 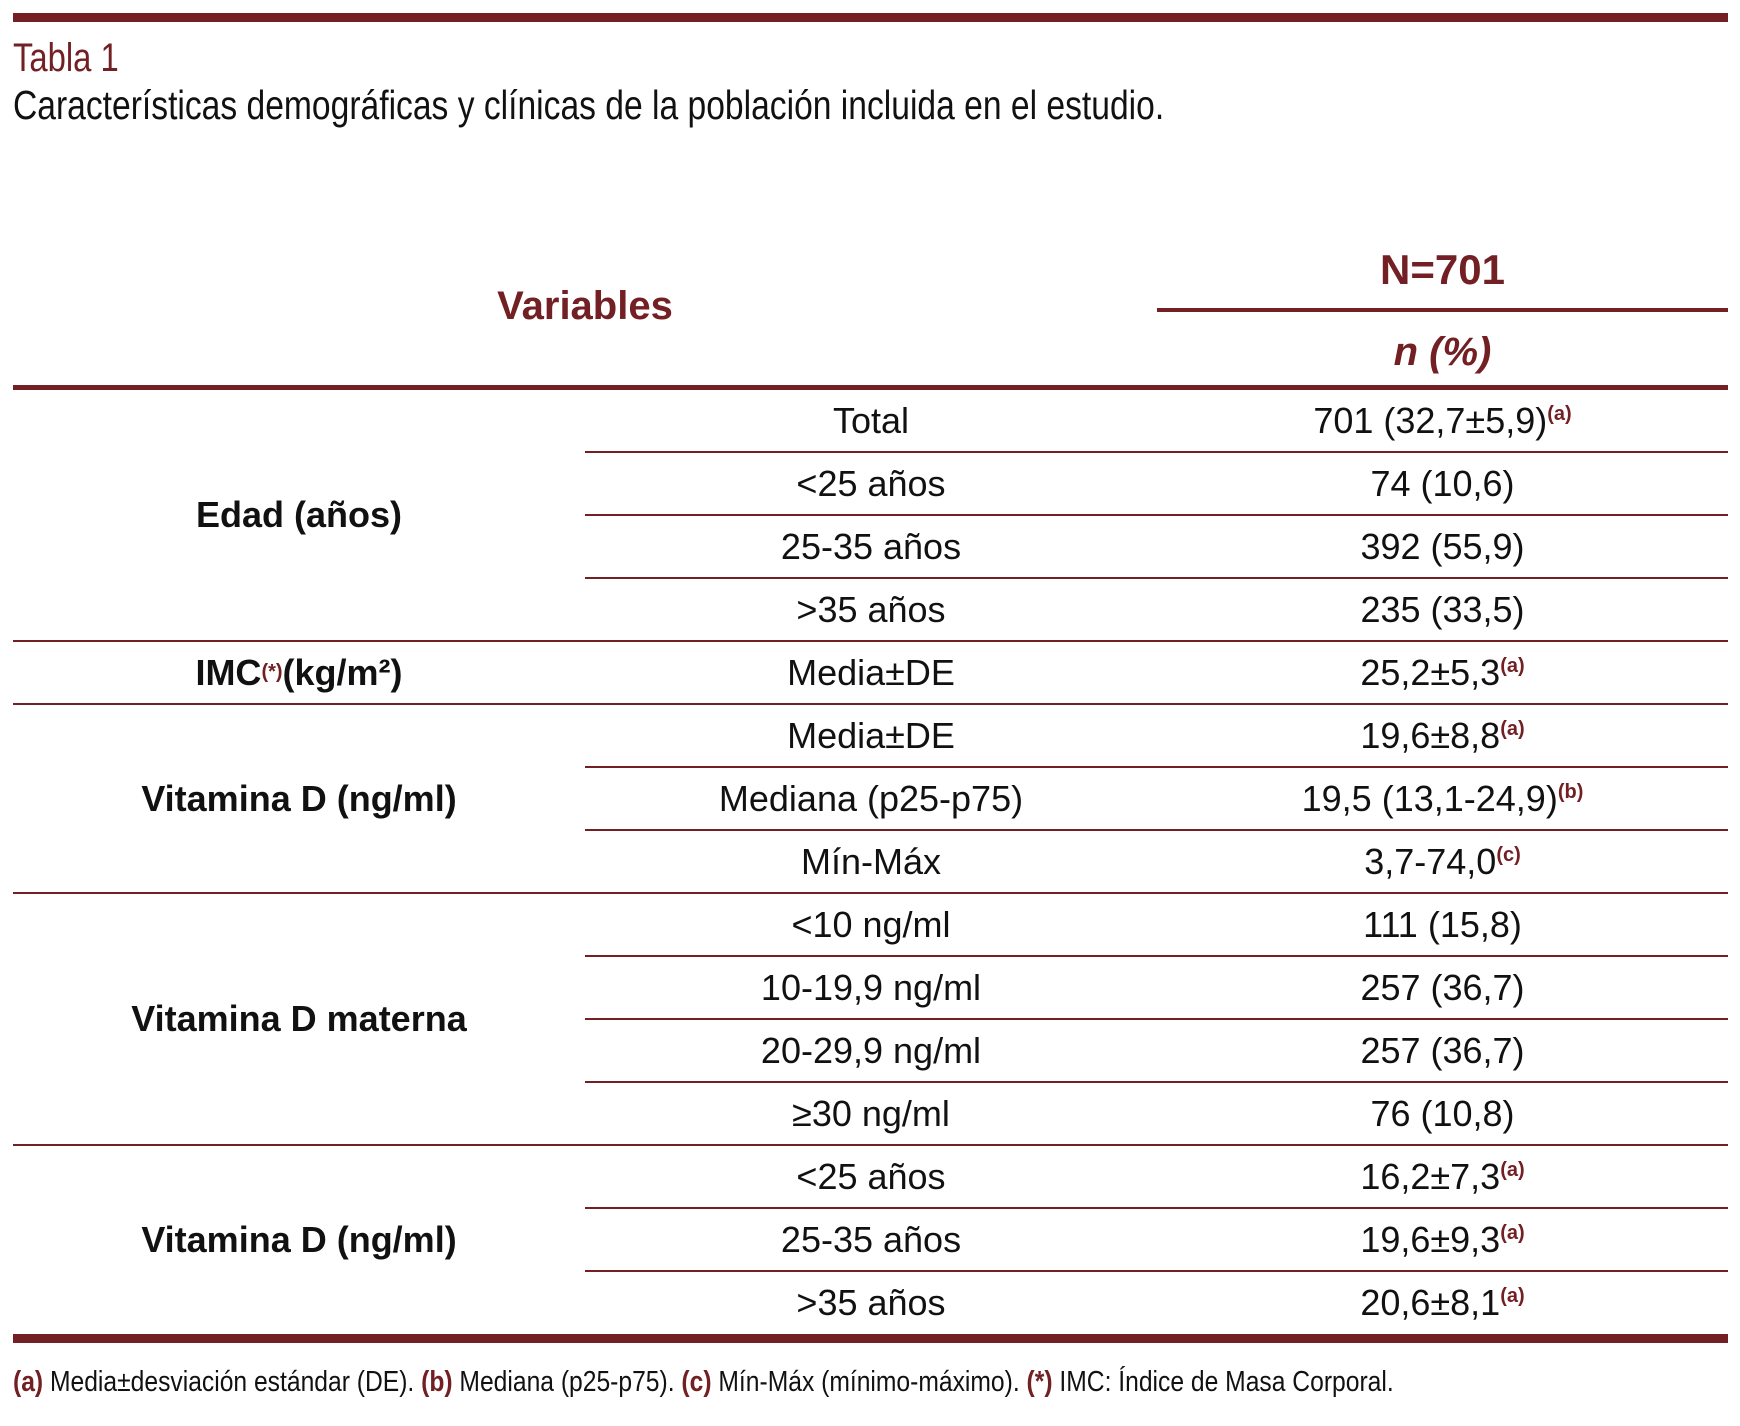 I want to click on header-variables: Variables, so click(x=585, y=306).